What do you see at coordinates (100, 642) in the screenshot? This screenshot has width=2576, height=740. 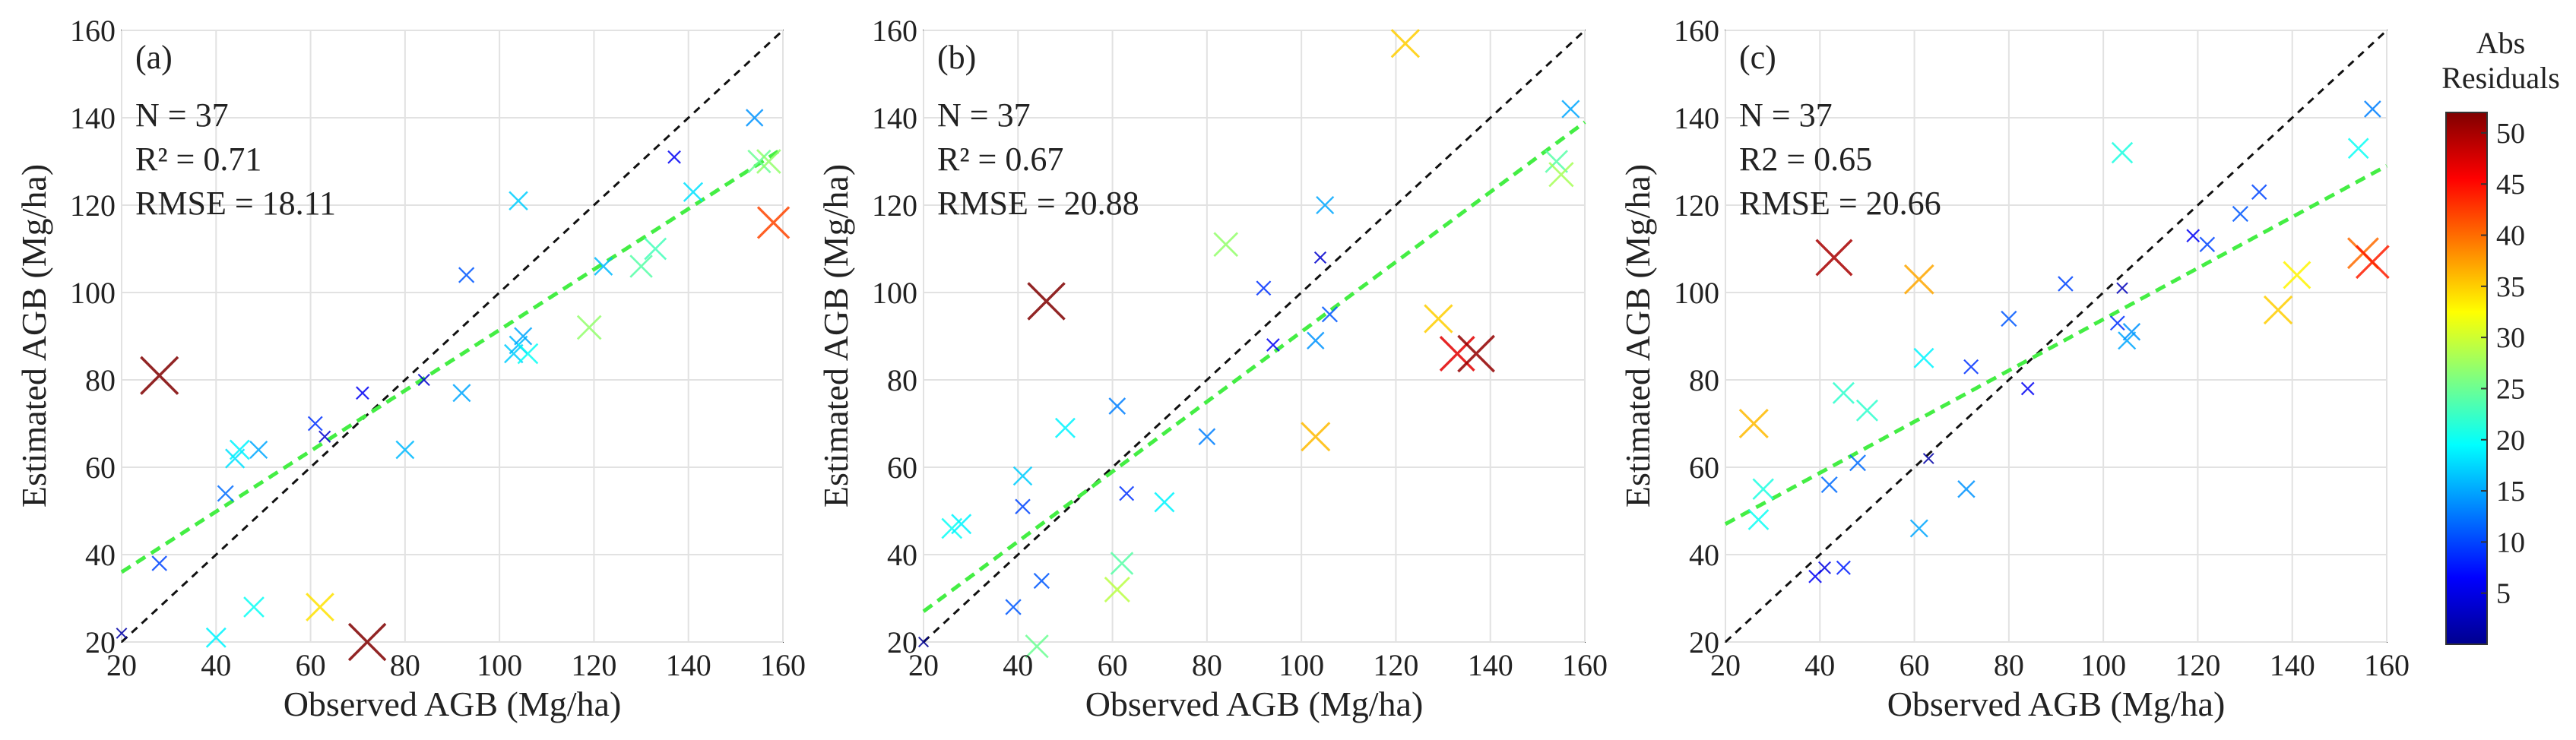 I see `y-tick-label: 20` at bounding box center [100, 642].